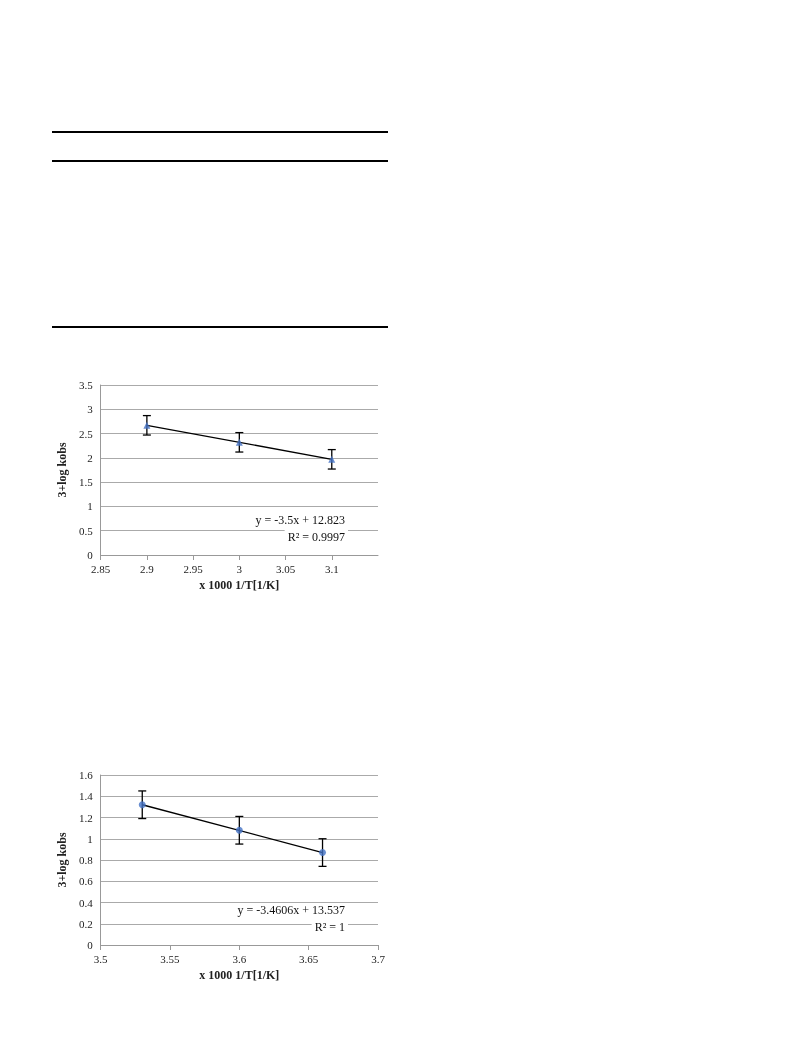 Image resolution: width=793 pixels, height=1057 pixels. What do you see at coordinates (86, 881) in the screenshot?
I see `y-tick-label: 0.6` at bounding box center [86, 881].